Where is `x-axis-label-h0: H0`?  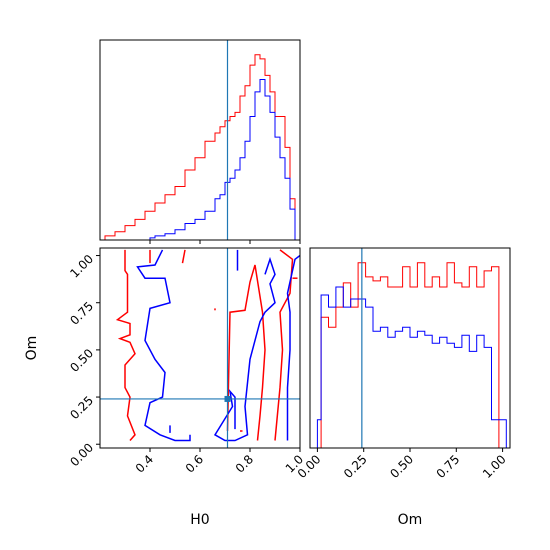
x-axis-label-h0: H0 is located at coordinates (199, 520).